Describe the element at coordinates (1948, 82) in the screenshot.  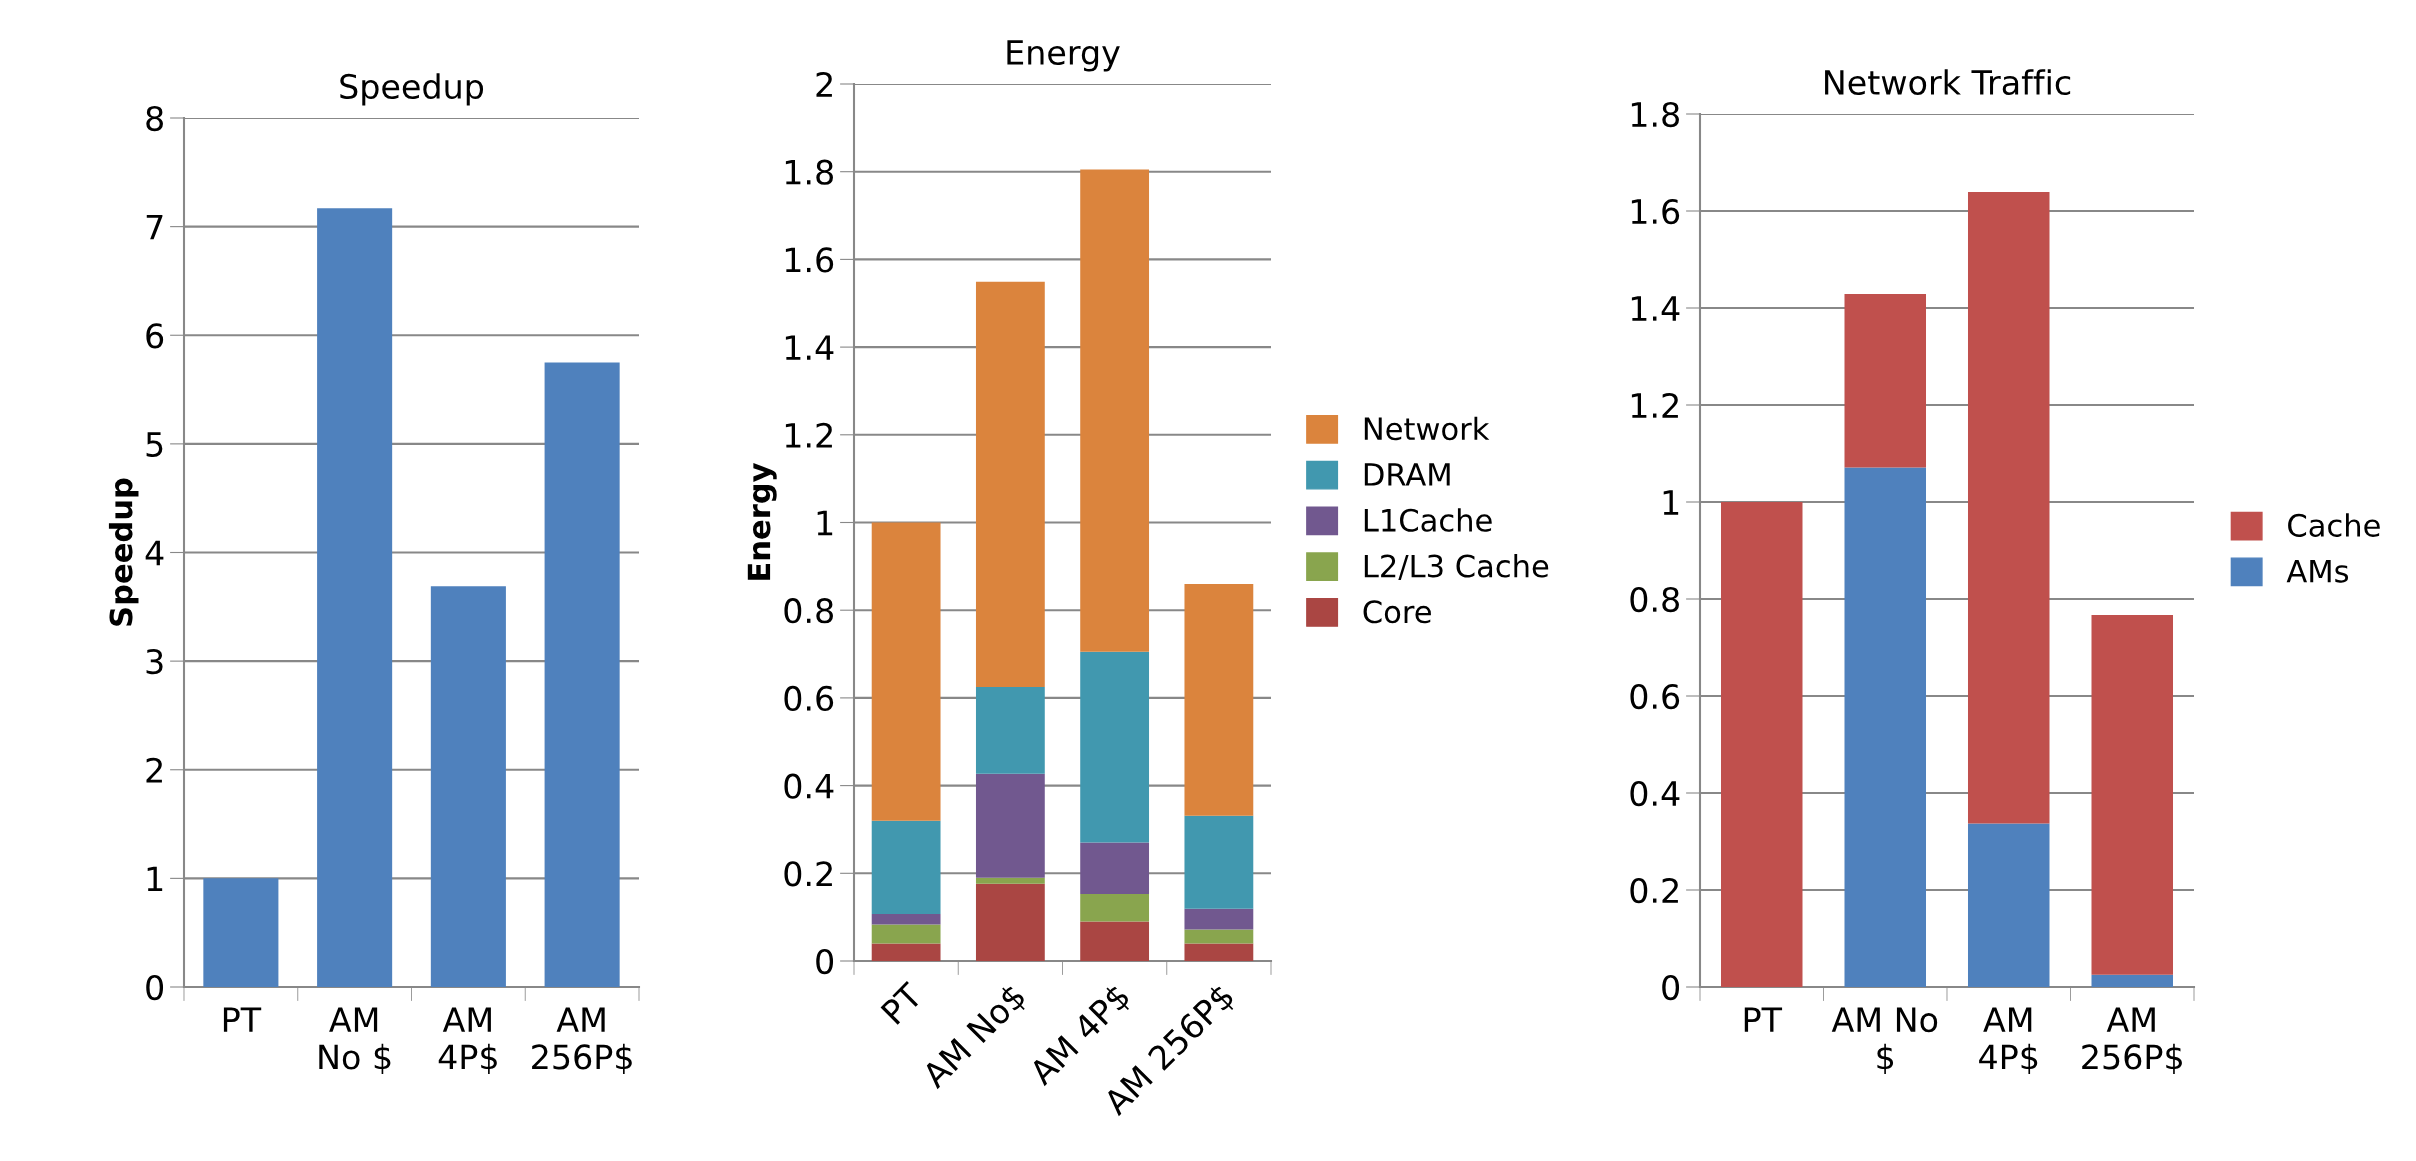
I see `chart-title: Network Traffic` at that location.